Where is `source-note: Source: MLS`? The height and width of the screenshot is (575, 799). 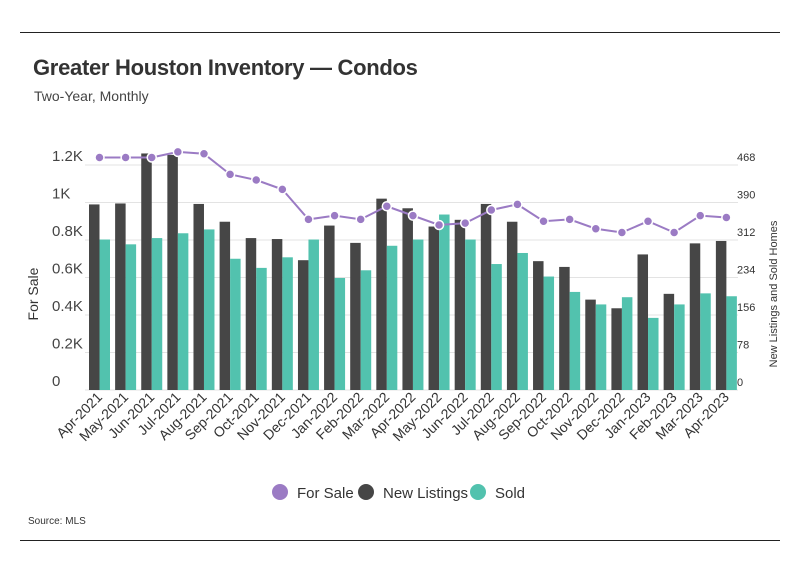
source-note: Source: MLS is located at coordinates (57, 521).